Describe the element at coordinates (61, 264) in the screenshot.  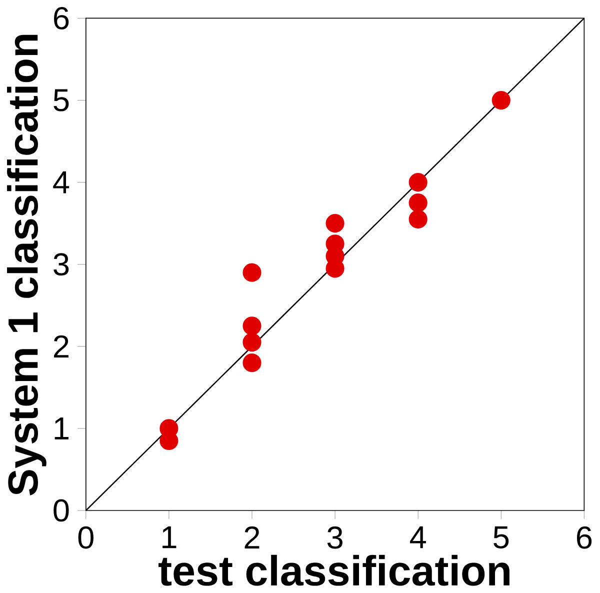
I see `y-tick-label: 3` at that location.